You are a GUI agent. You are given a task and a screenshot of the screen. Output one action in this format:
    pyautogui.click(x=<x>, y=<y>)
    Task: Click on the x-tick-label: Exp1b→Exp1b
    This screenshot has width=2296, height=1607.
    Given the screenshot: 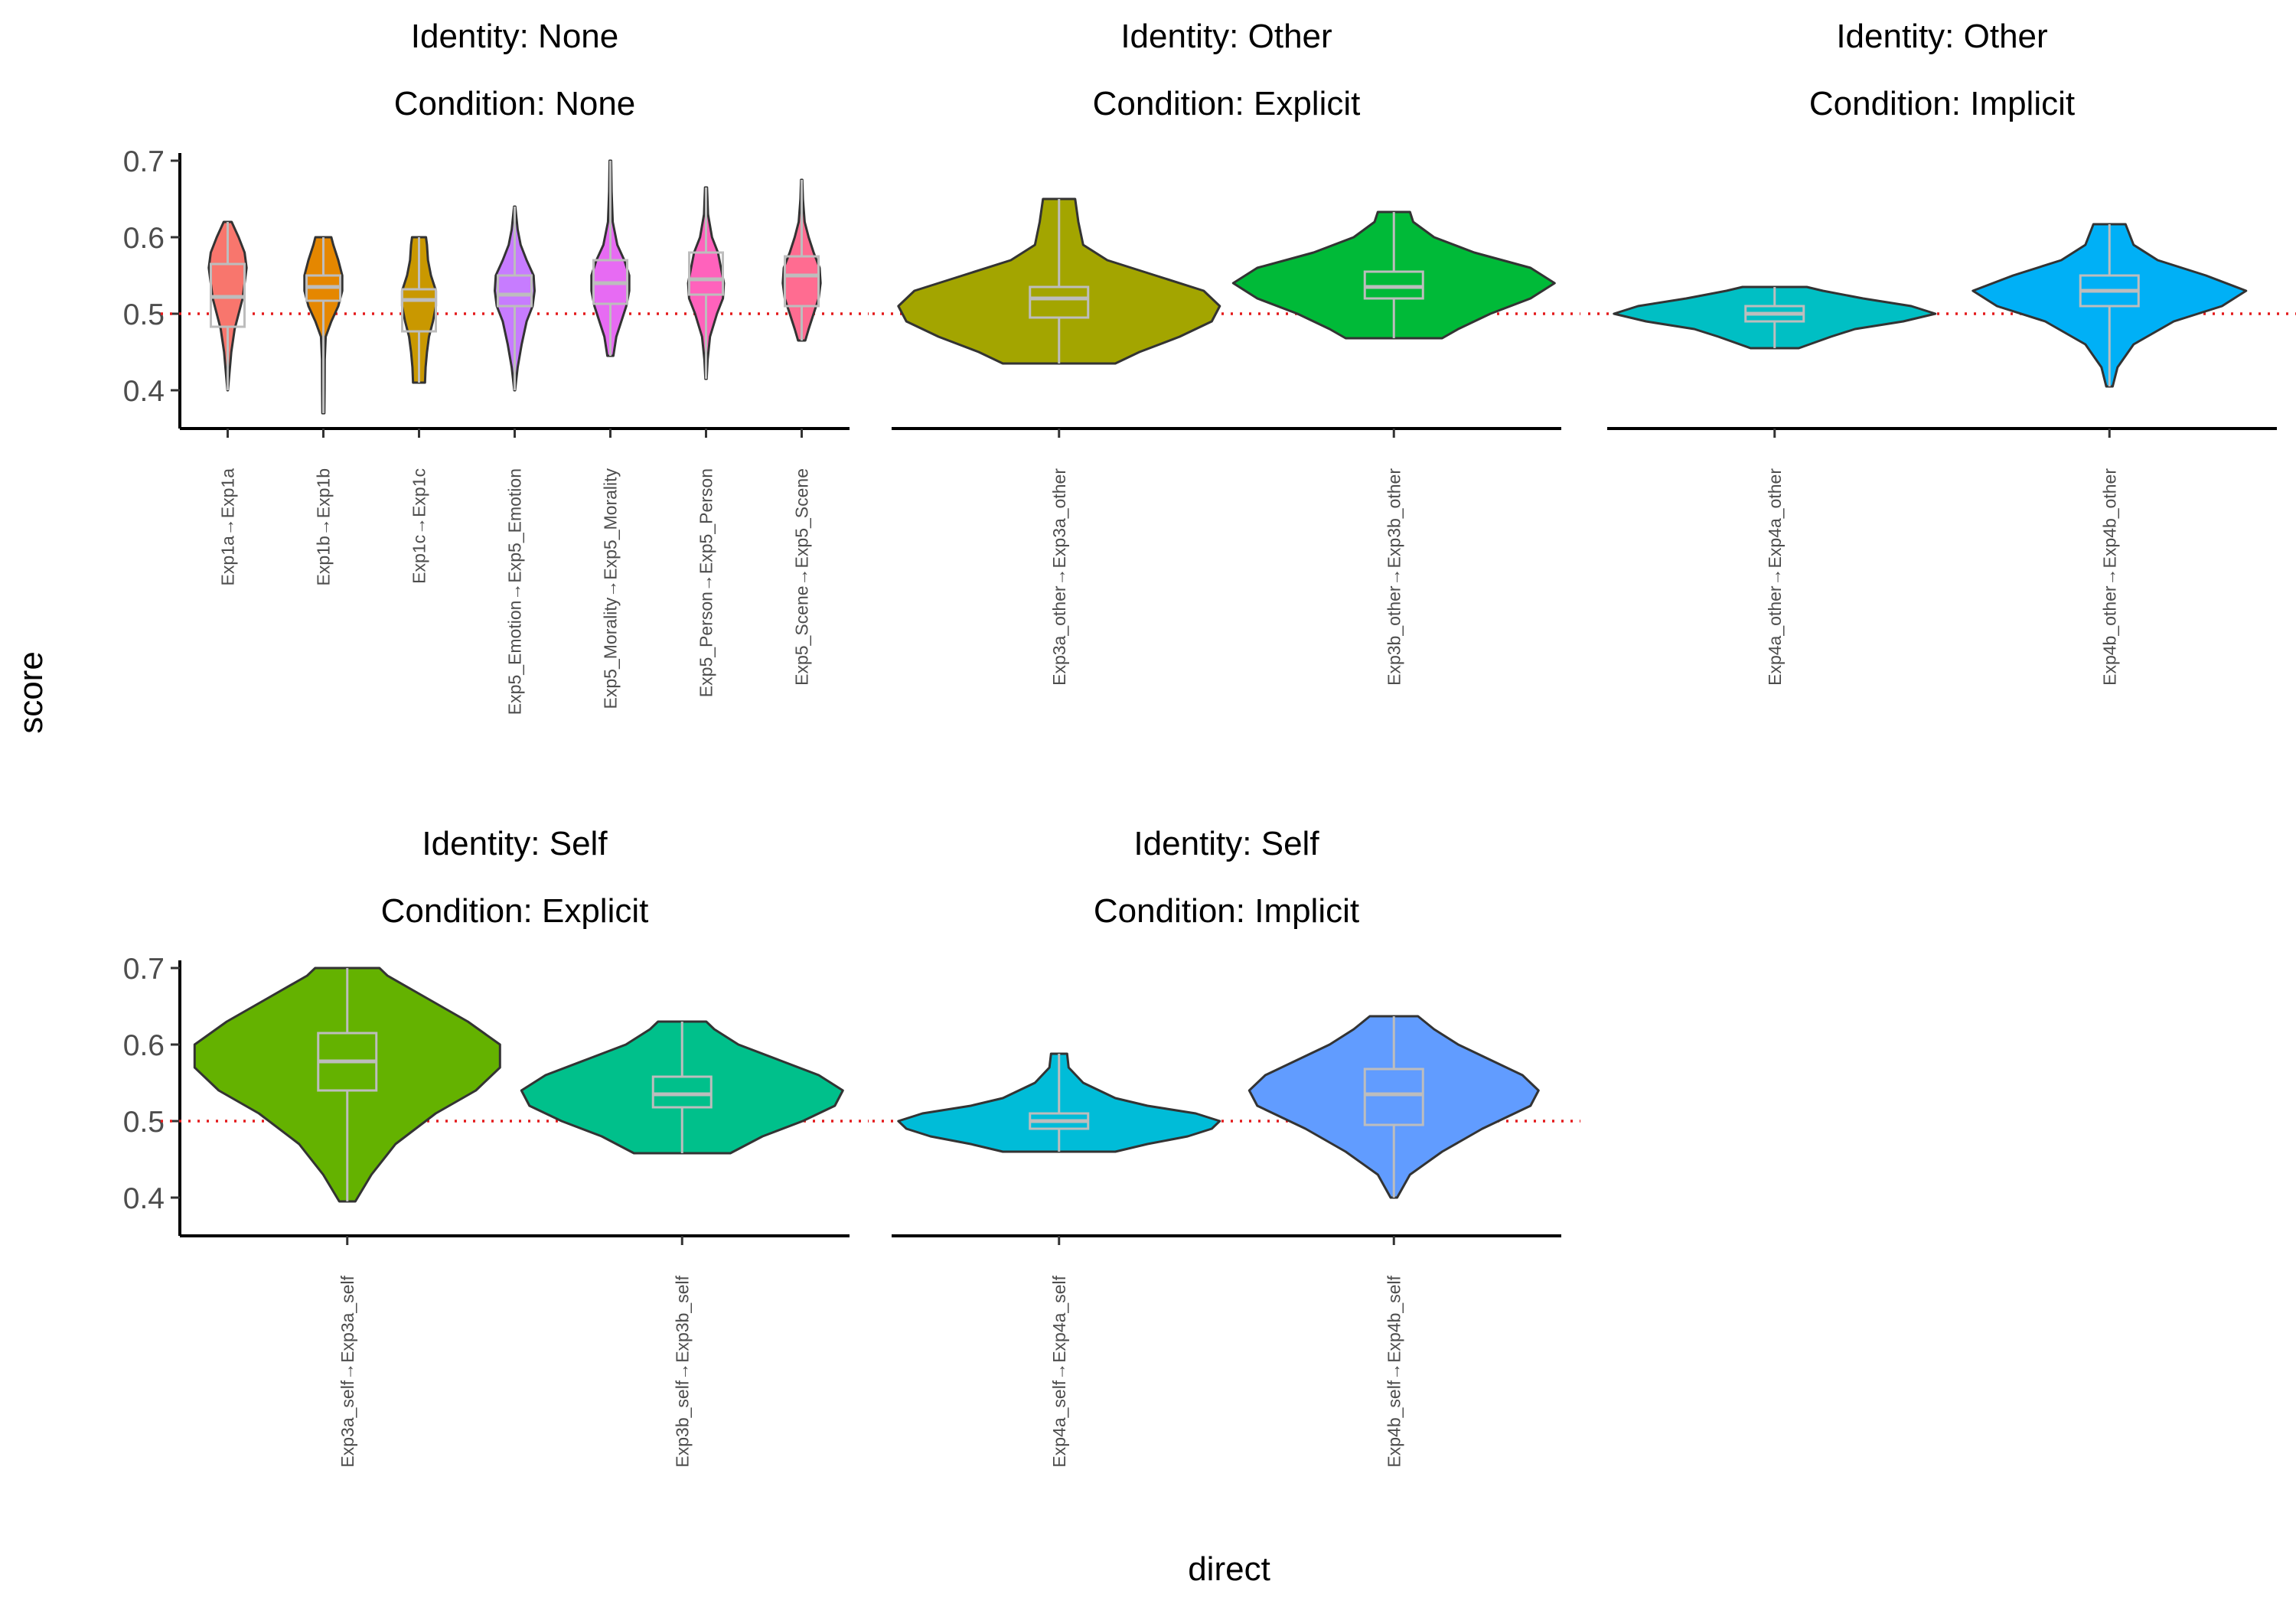 What is the action you would take?
    pyautogui.click(x=324, y=526)
    